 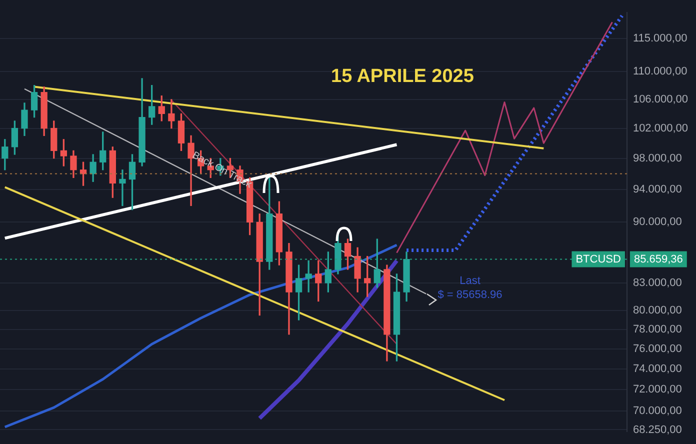 What do you see at coordinates (657, 330) in the screenshot?
I see `y-tick-label: 78.000,00` at bounding box center [657, 330].